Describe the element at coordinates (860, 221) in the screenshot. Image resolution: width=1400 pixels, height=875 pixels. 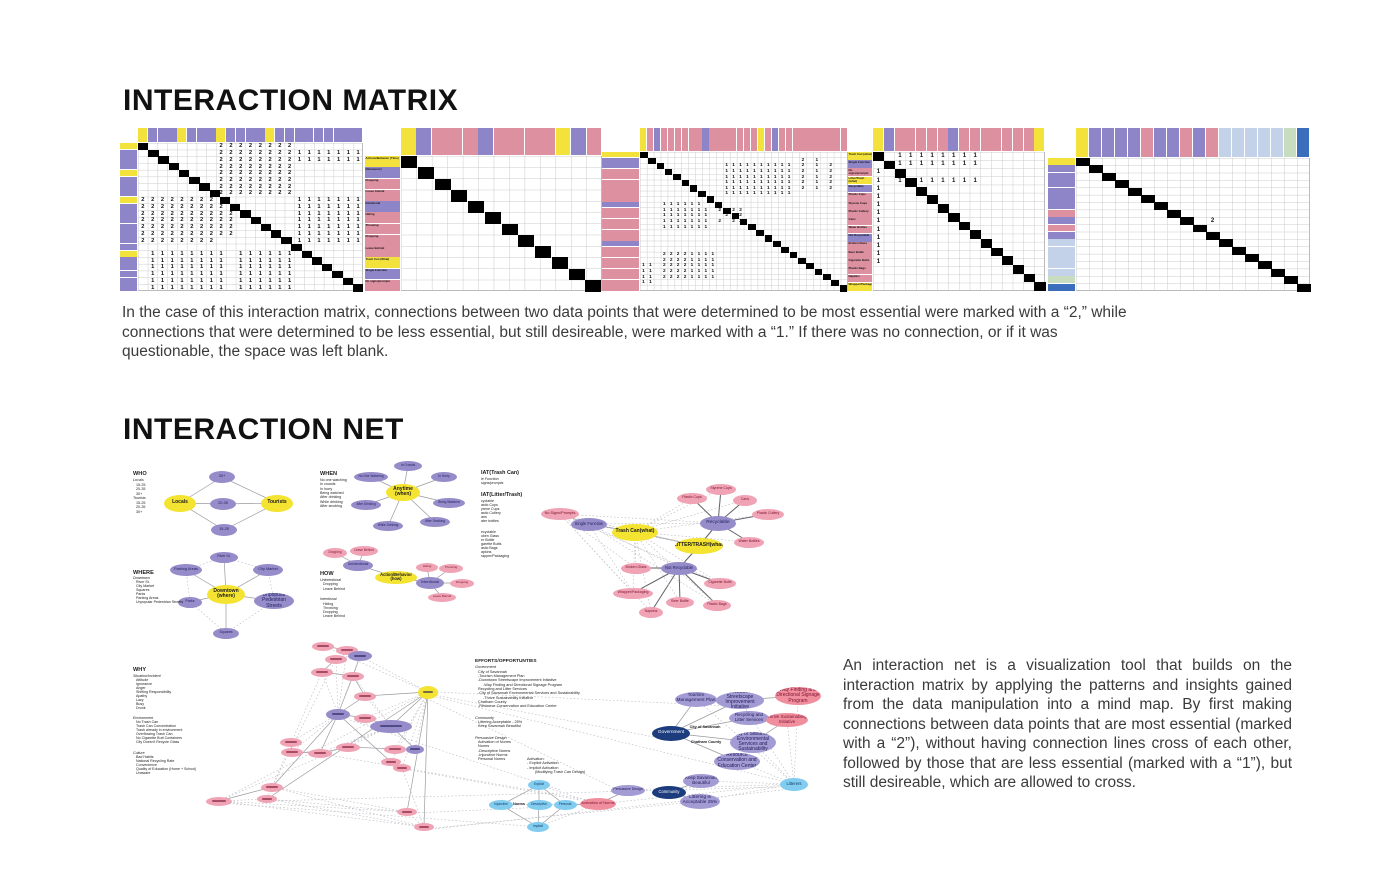
I see `matrix-row-label: Cans` at that location.